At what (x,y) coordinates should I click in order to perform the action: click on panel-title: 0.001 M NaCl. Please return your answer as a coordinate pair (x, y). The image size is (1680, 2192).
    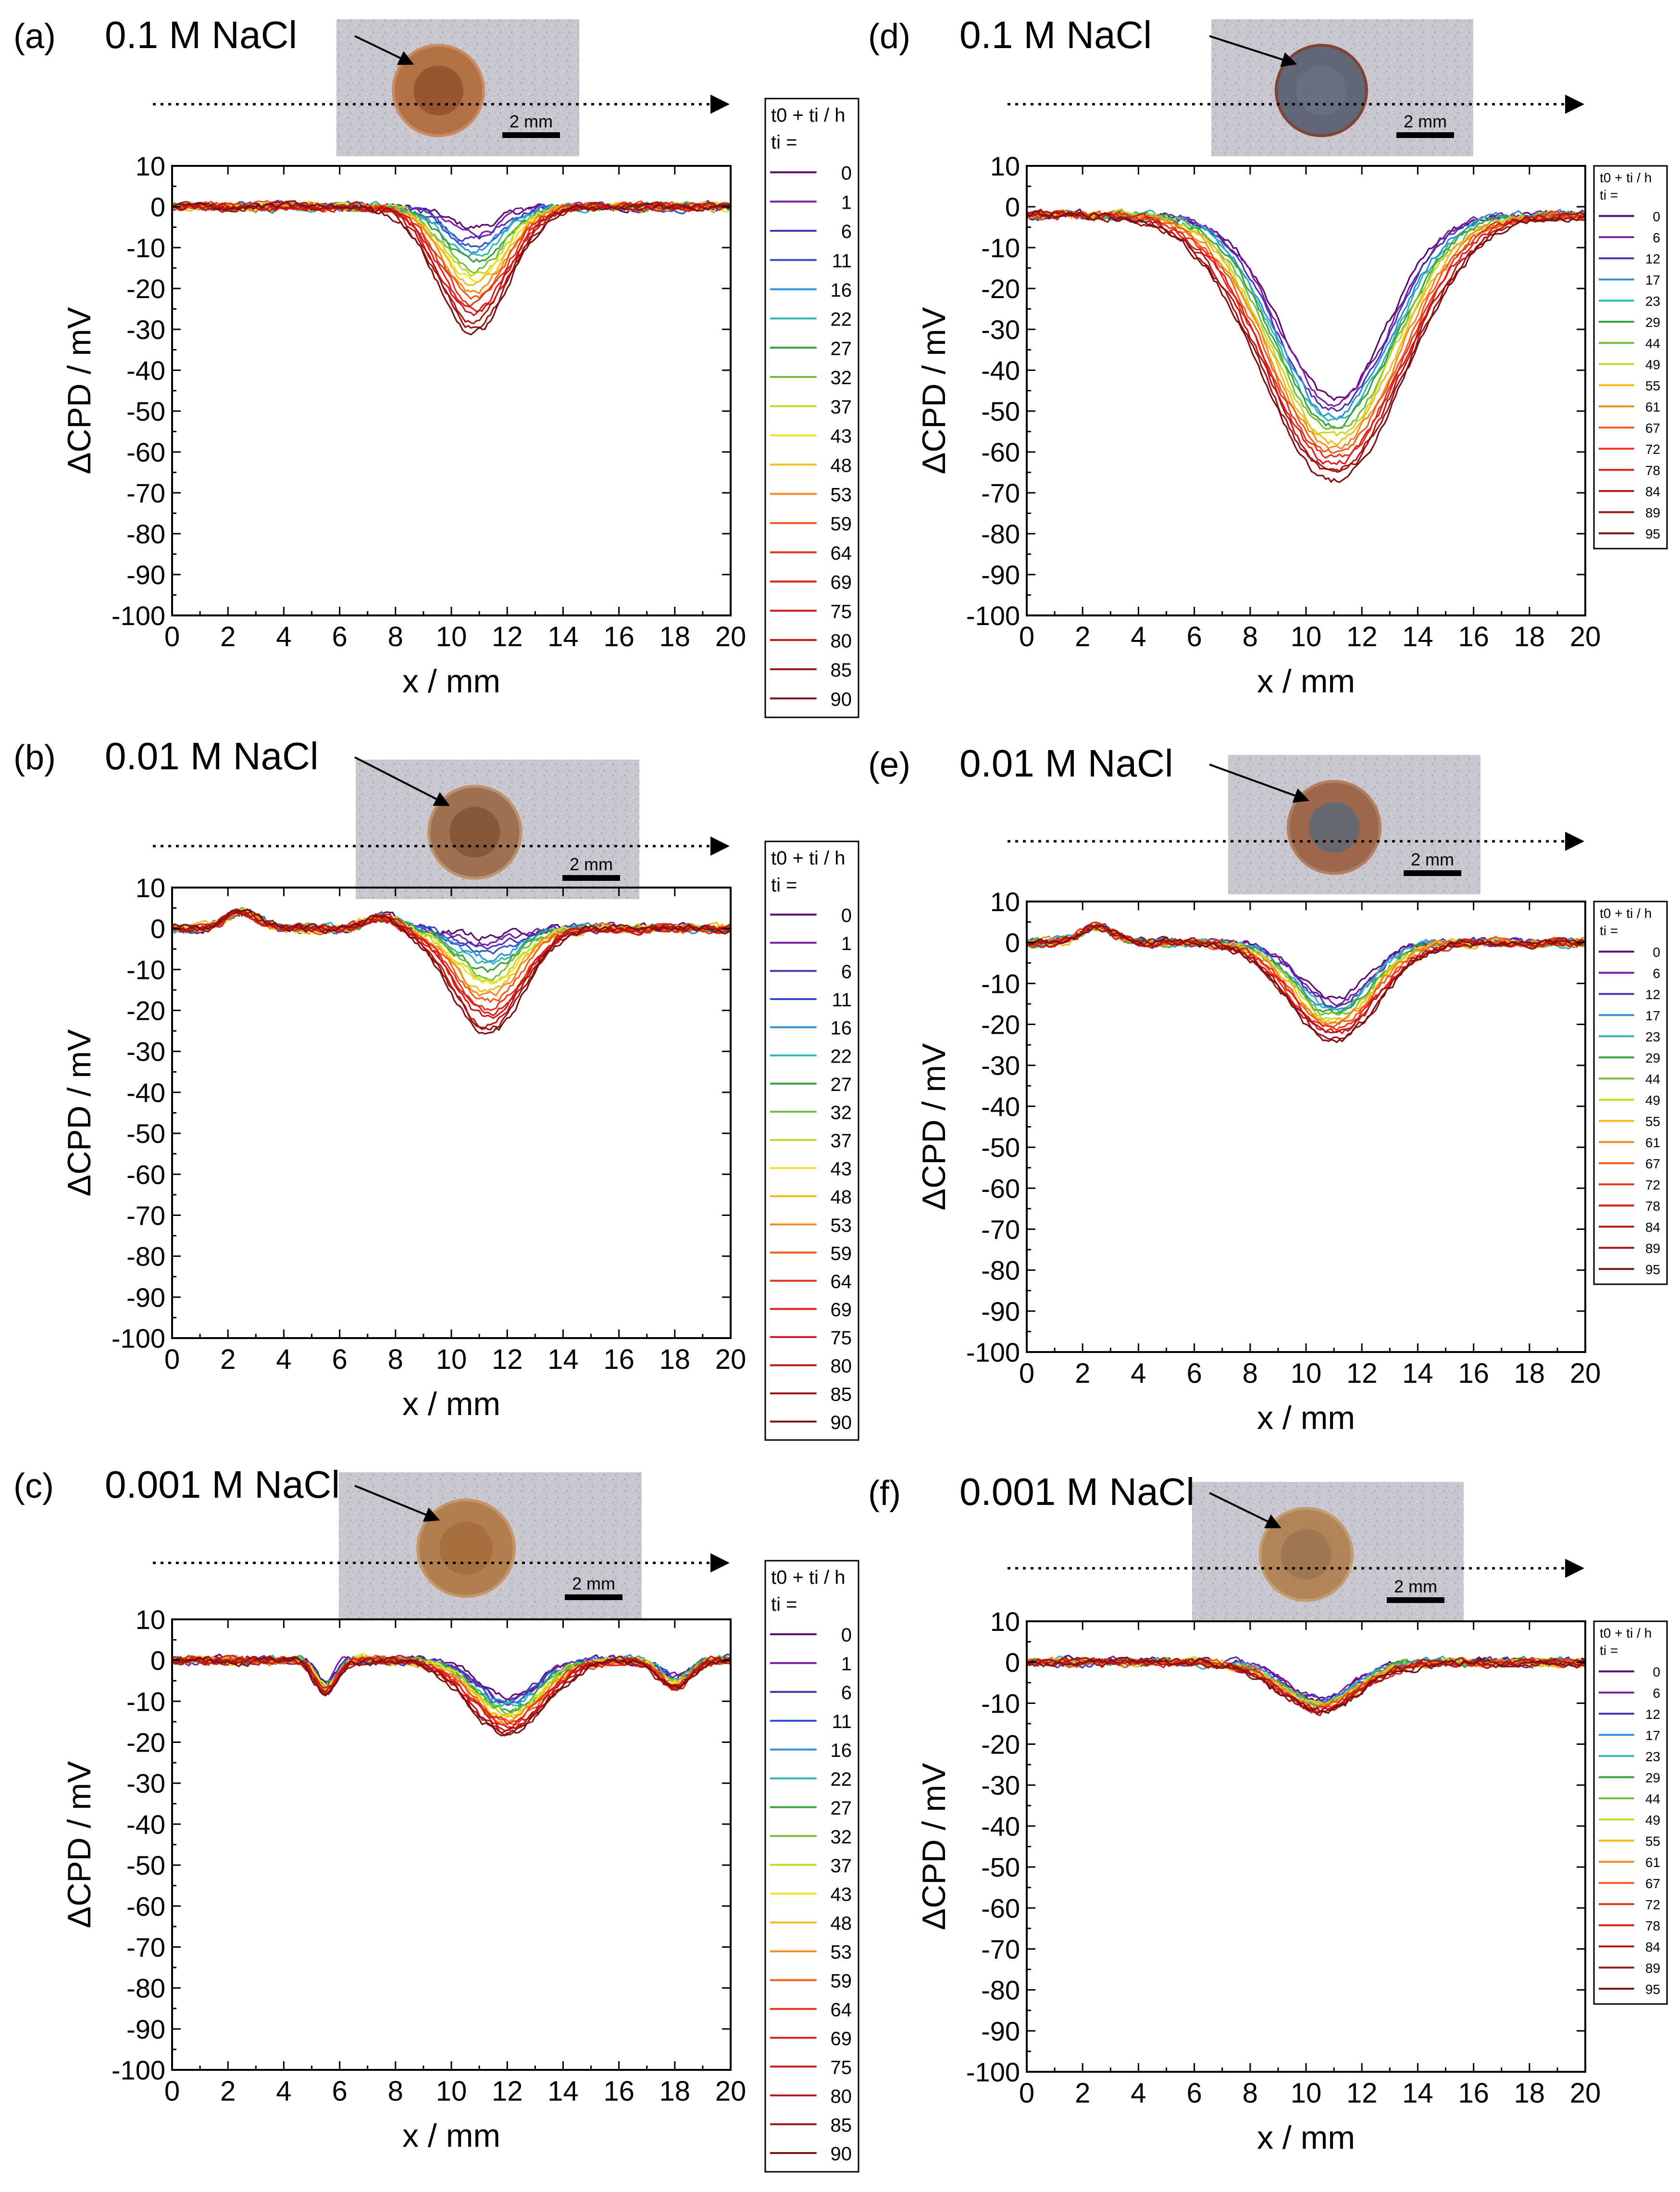
    Looking at the image, I should click on (1077, 1492).